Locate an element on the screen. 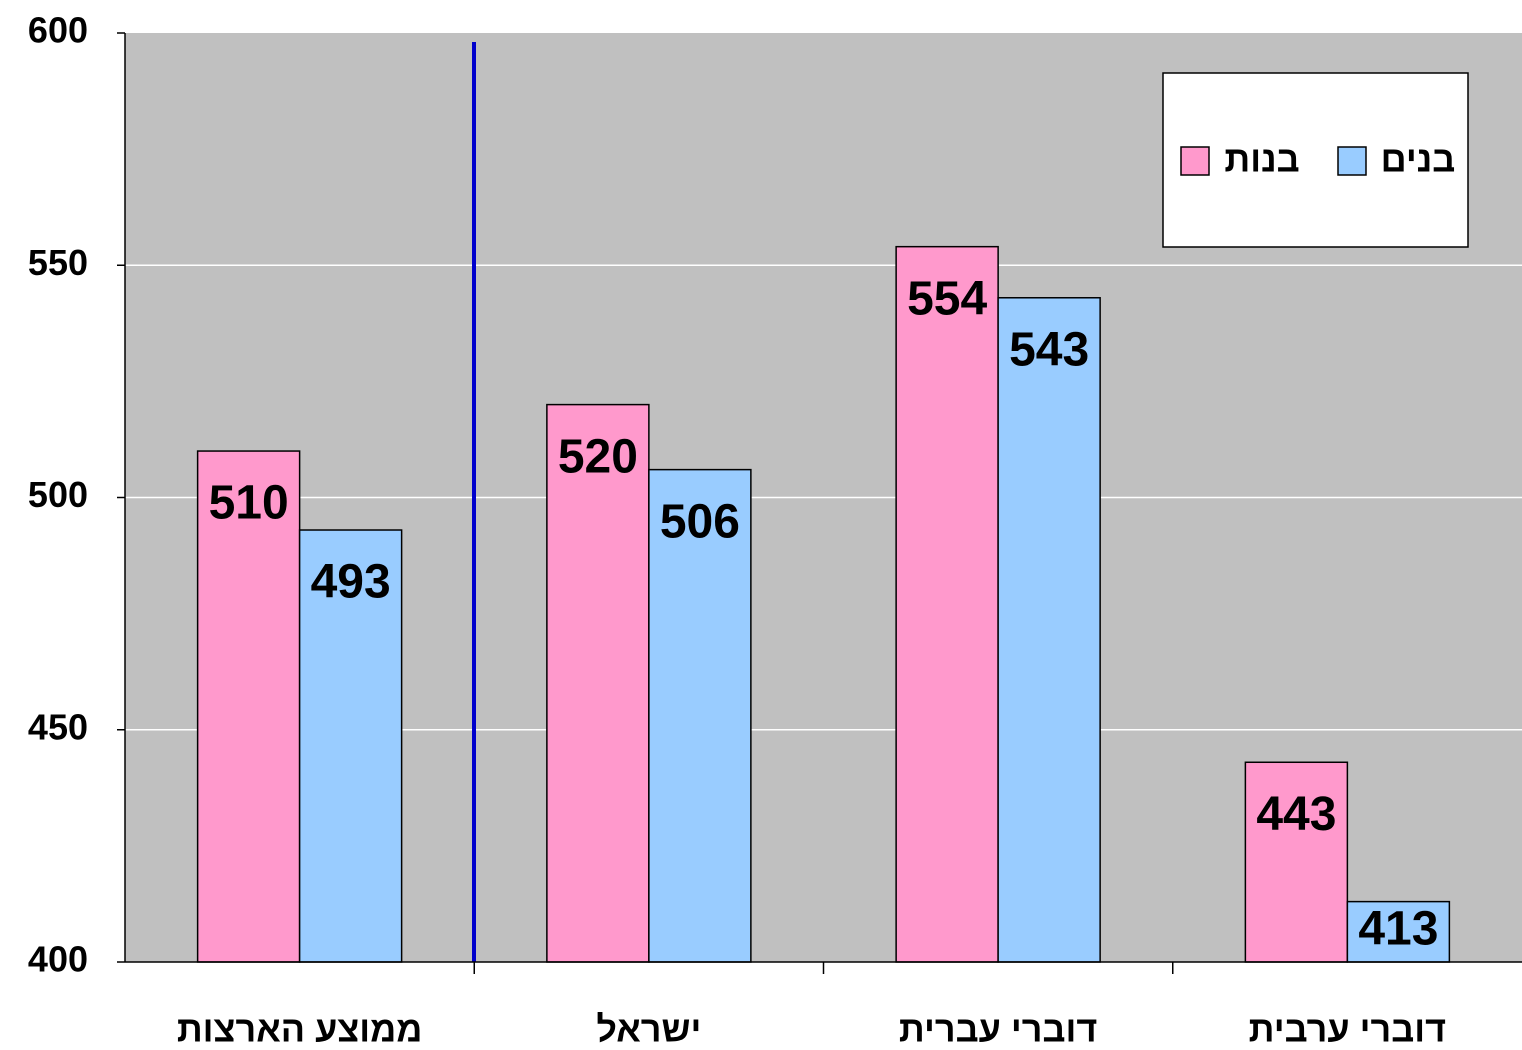  x-tick-label: ישראל is located at coordinates (648, 1029).